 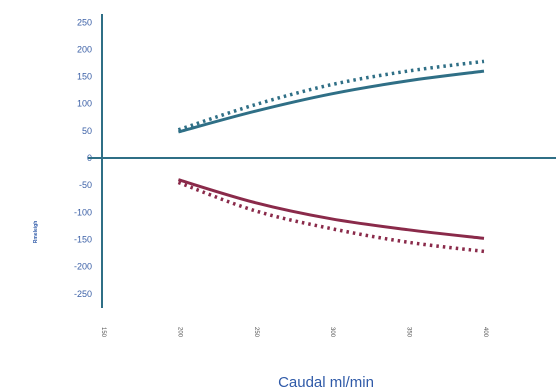 I want to click on y-axis-label: Rmeleigh, so click(x=36, y=232).